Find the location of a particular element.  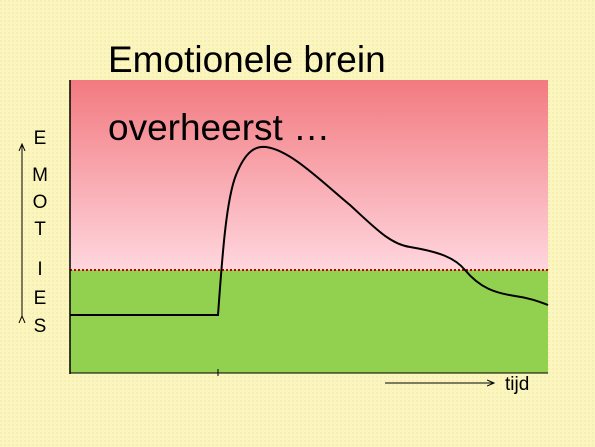

y-label-letter: M is located at coordinates (40, 175).